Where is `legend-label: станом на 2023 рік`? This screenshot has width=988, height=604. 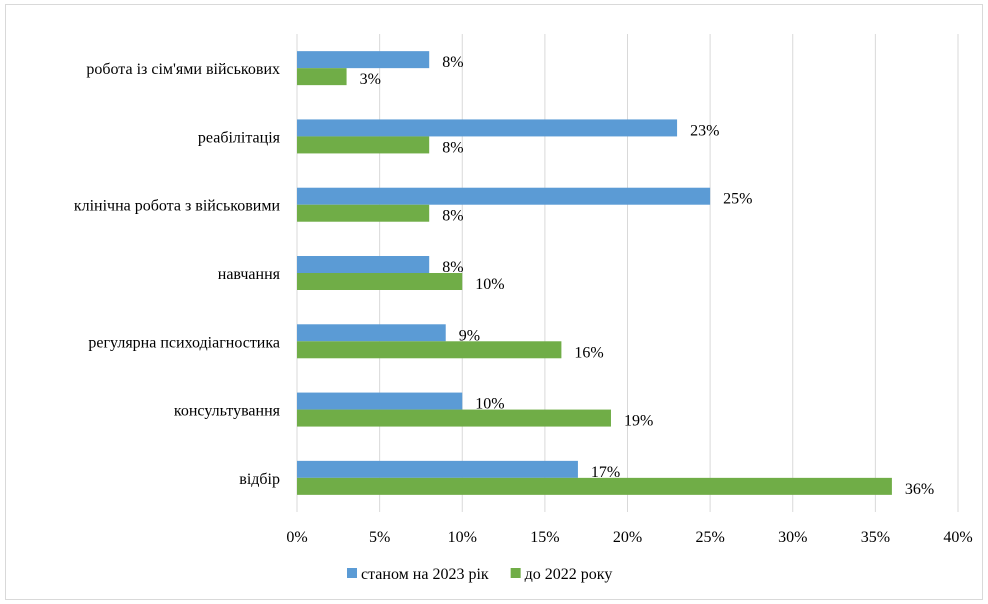
legend-label: станом на 2023 рік is located at coordinates (425, 574).